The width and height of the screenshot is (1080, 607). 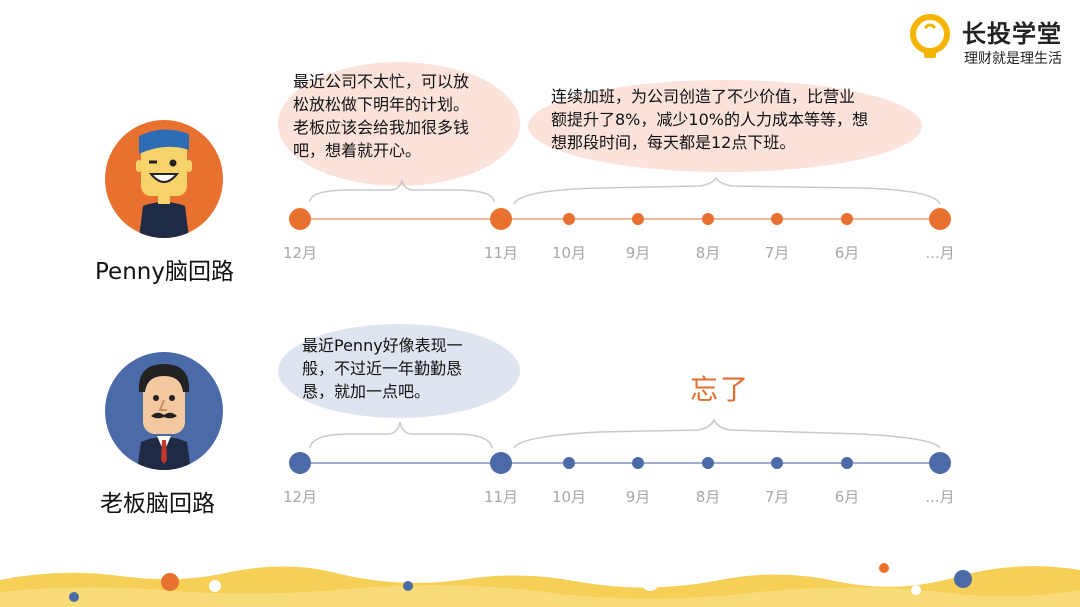 I want to click on boss-month-label: 11月, so click(x=501, y=497).